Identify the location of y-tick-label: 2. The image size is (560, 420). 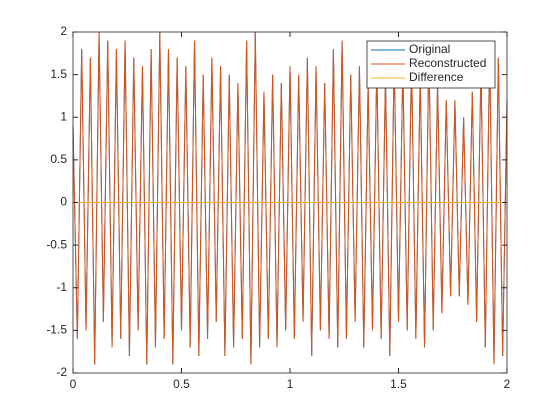
(63, 31).